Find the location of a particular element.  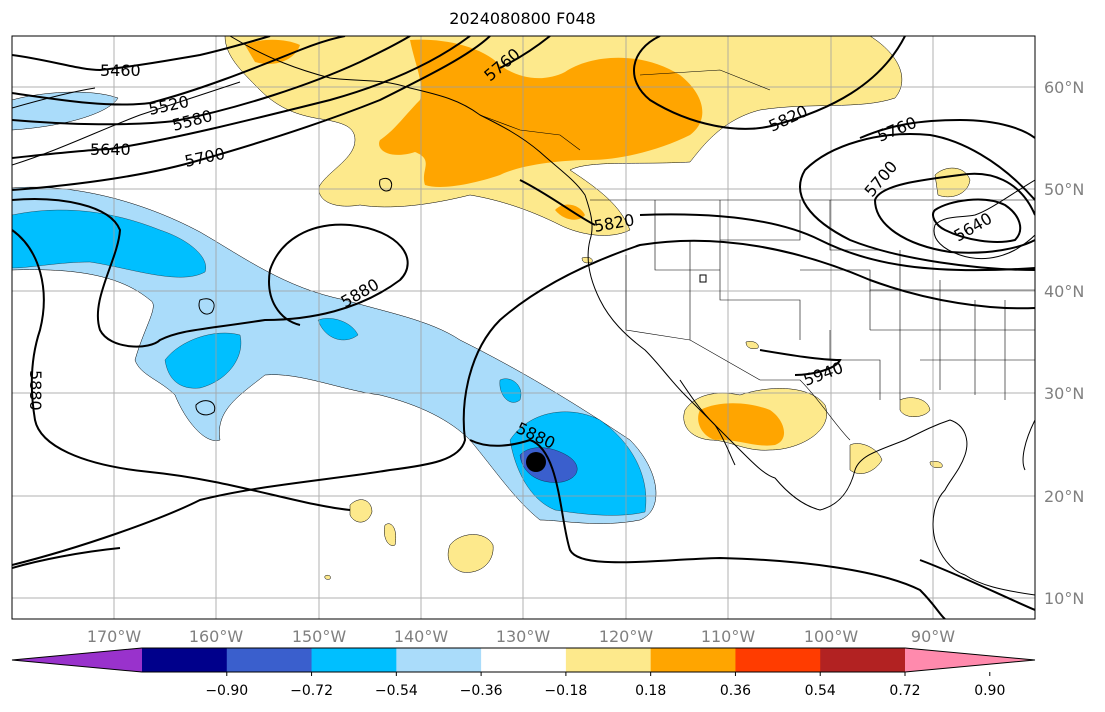

colorbar-tick-label: 0.90 is located at coordinates (989, 691).